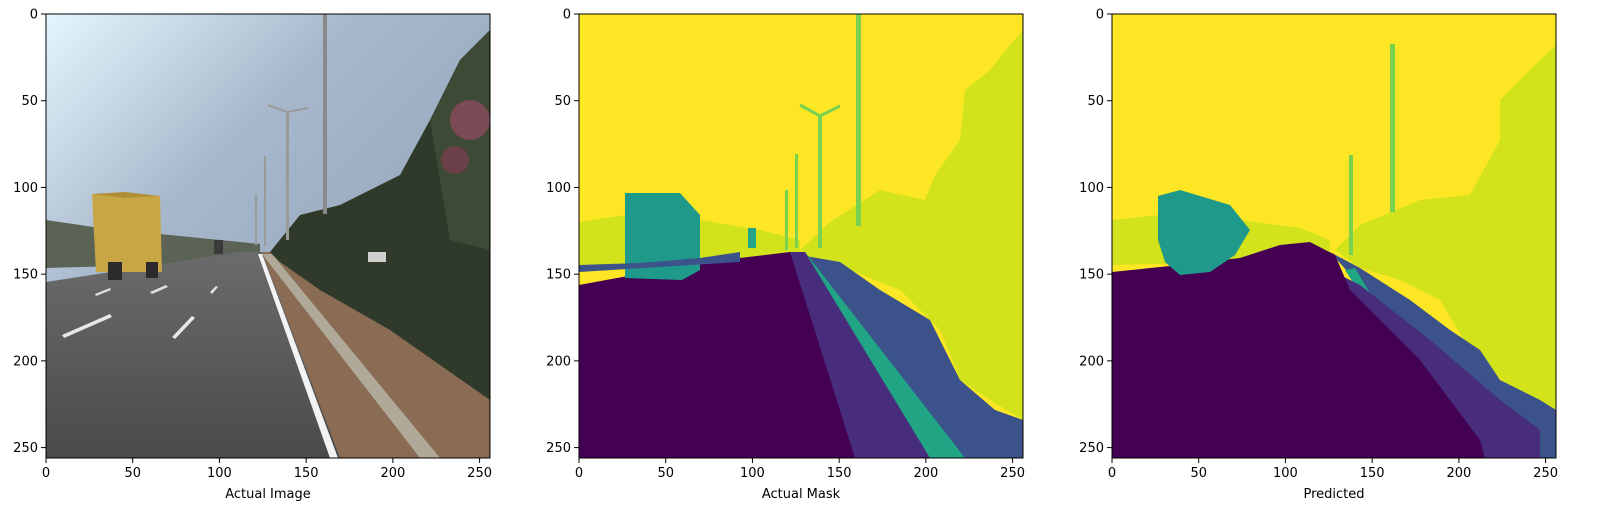 The height and width of the screenshot is (523, 1609). What do you see at coordinates (268, 494) in the screenshot?
I see `x-axis-label: Actual Image` at bounding box center [268, 494].